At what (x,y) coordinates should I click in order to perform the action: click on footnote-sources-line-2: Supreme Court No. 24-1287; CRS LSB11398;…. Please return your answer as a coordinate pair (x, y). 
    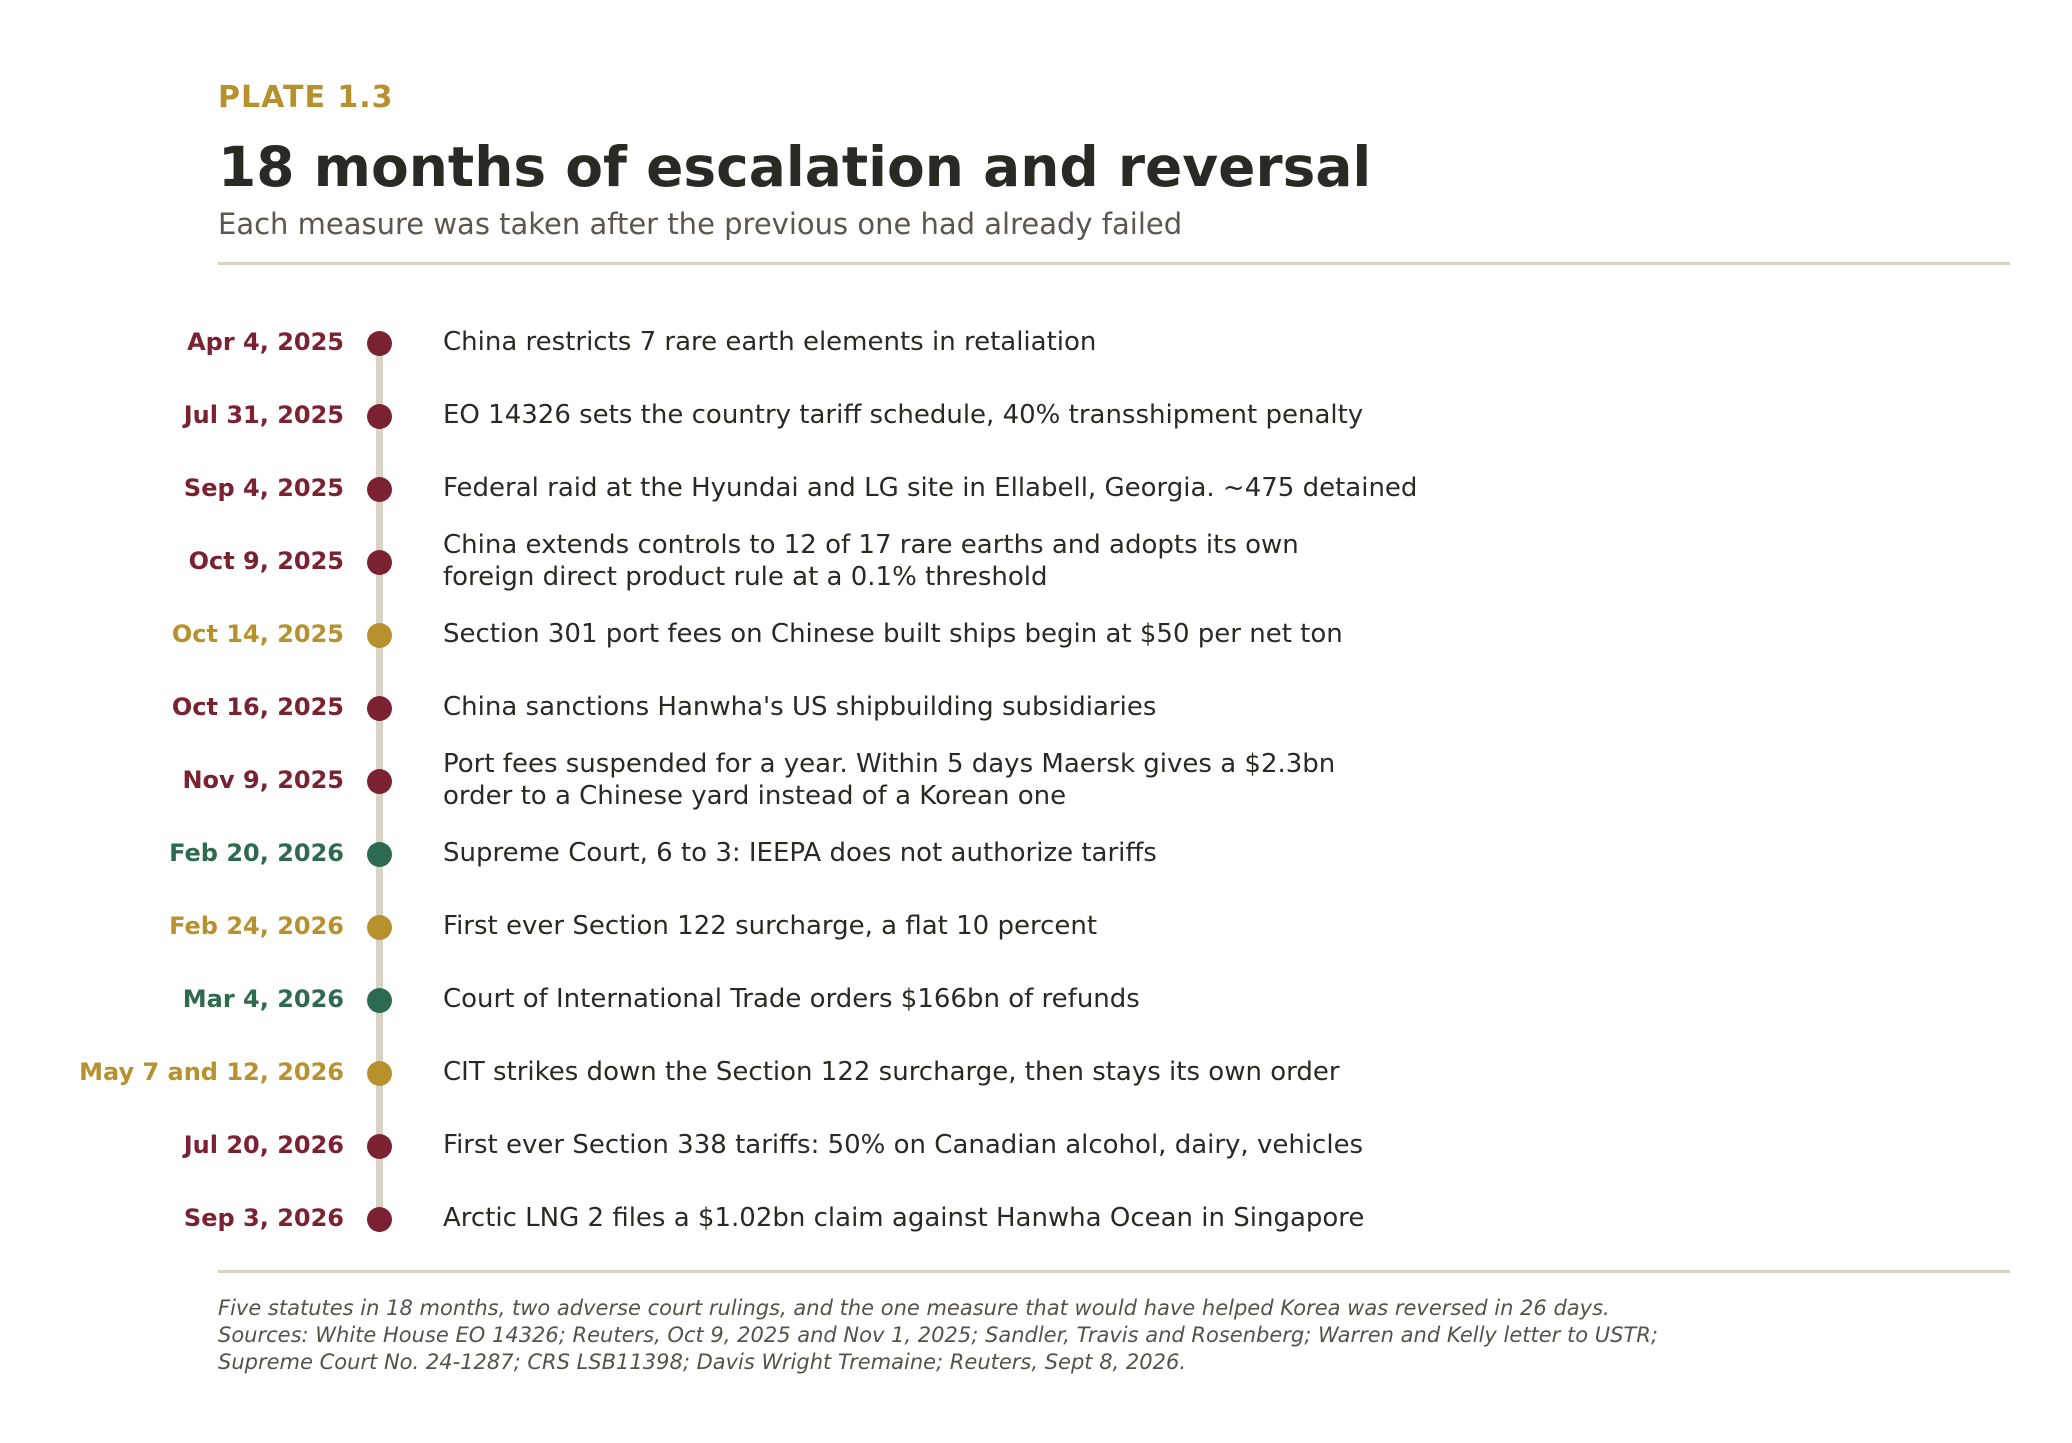
    Looking at the image, I should click on (702, 1362).